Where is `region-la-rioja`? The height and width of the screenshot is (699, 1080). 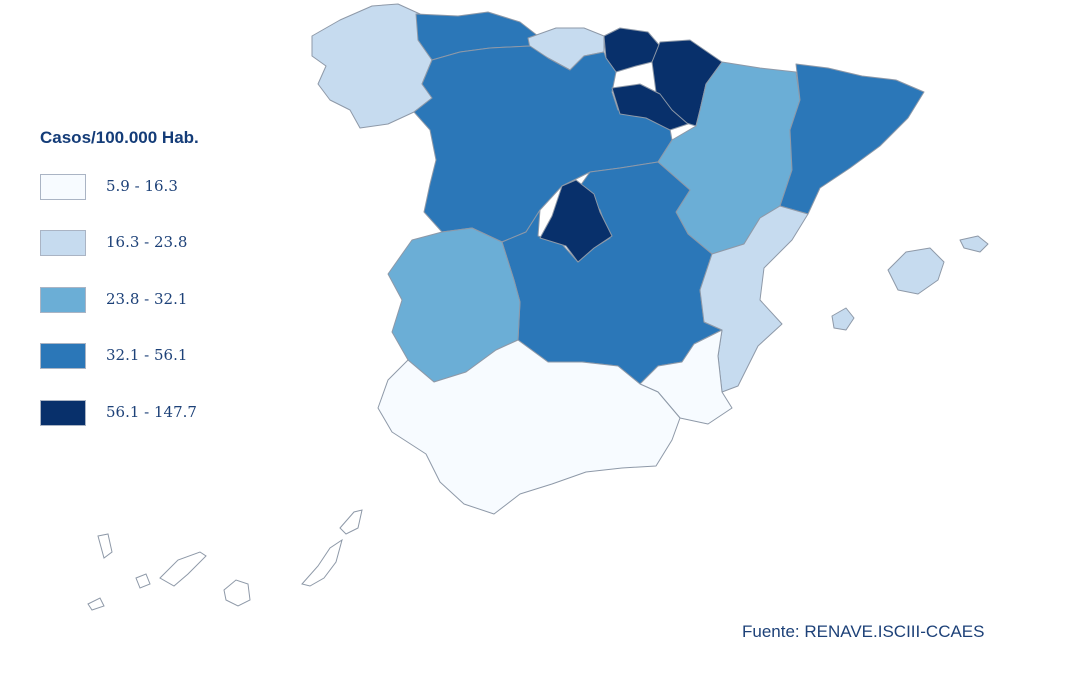
region-la-rioja is located at coordinates (650, 107).